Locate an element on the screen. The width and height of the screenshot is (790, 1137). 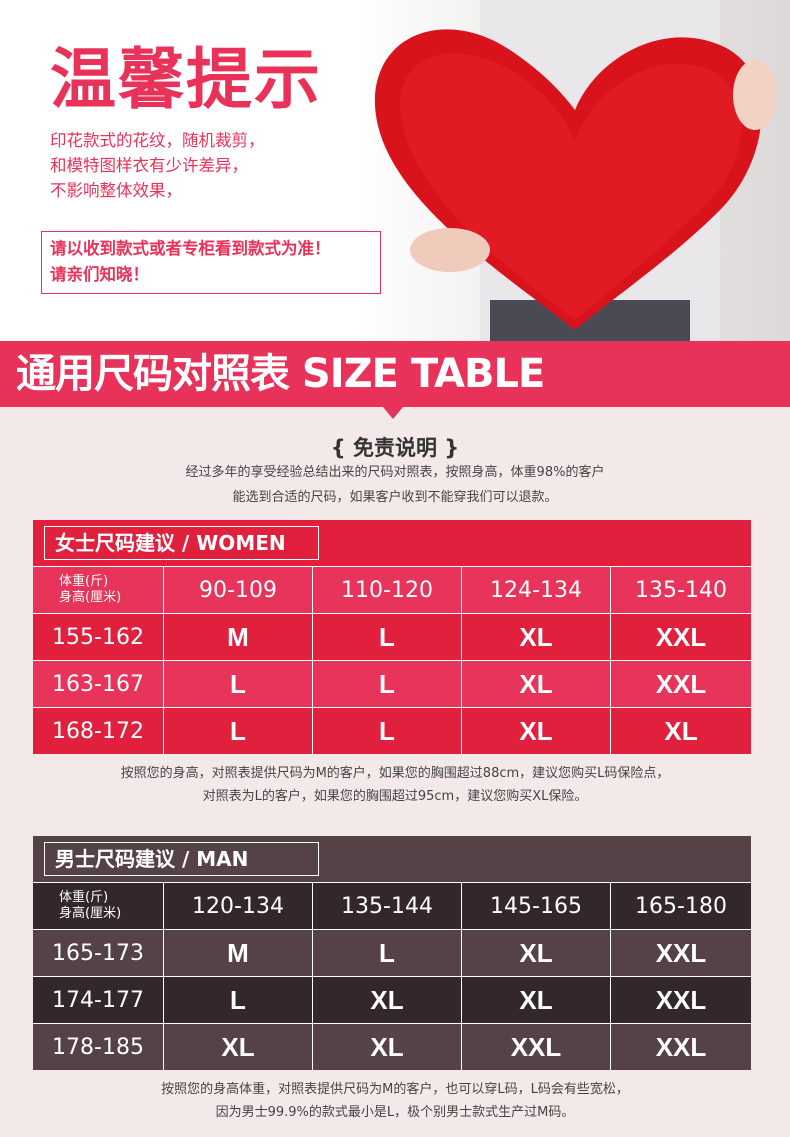
note-line: 因为男士99.9%的款式最小是L，极个别男士款式生产过M码。 is located at coordinates (395, 1112).